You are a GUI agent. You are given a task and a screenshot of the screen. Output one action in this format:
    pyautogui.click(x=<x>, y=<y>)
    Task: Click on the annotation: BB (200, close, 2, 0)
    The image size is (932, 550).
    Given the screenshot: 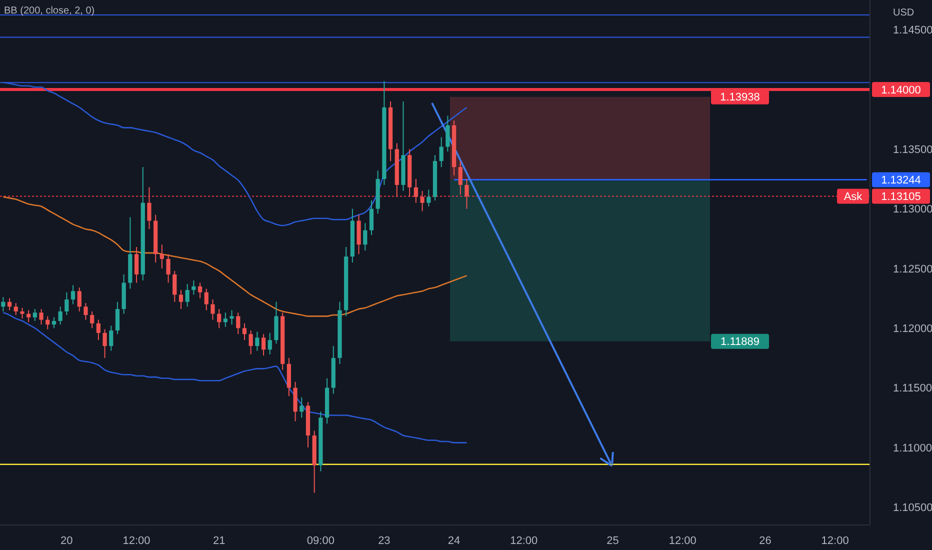 What is the action you would take?
    pyautogui.click(x=49, y=11)
    